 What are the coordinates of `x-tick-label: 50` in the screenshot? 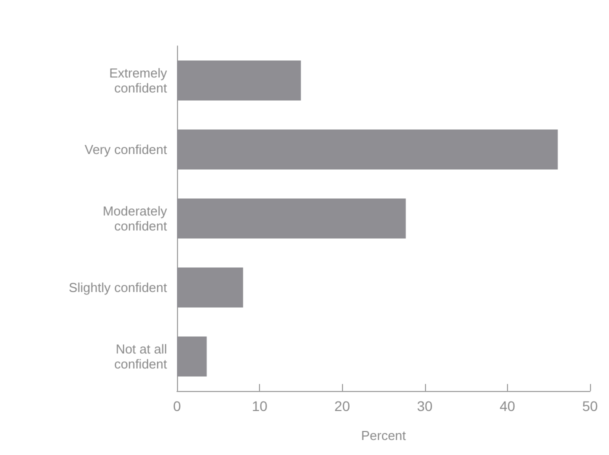 It's located at (590, 406).